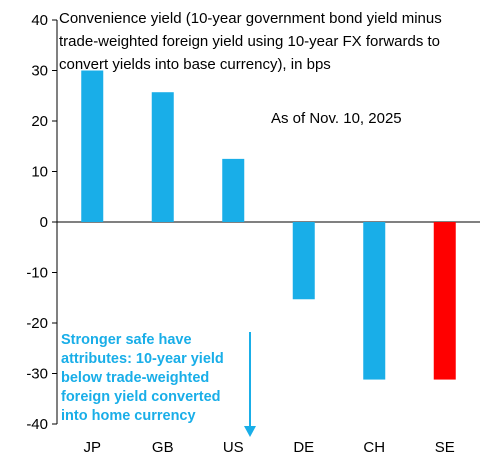  I want to click on annotation-line-3: below trade-weighted, so click(135, 378).